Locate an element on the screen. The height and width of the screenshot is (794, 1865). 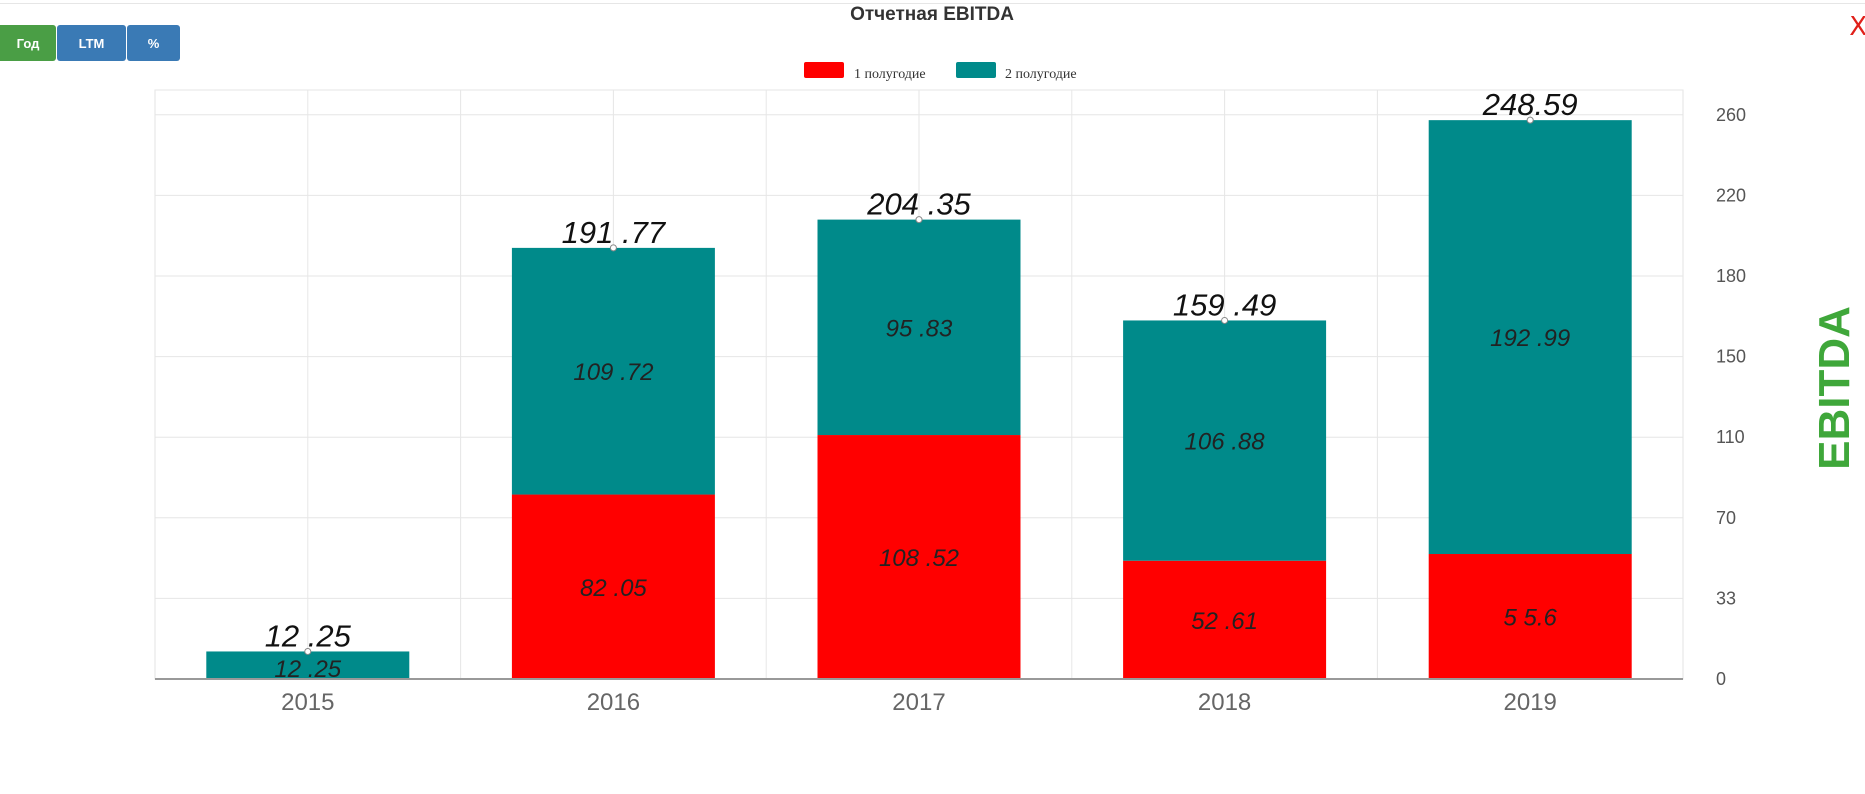
x-axis: 2015 2016 2017 2018 2019 is located at coordinates (919, 697).